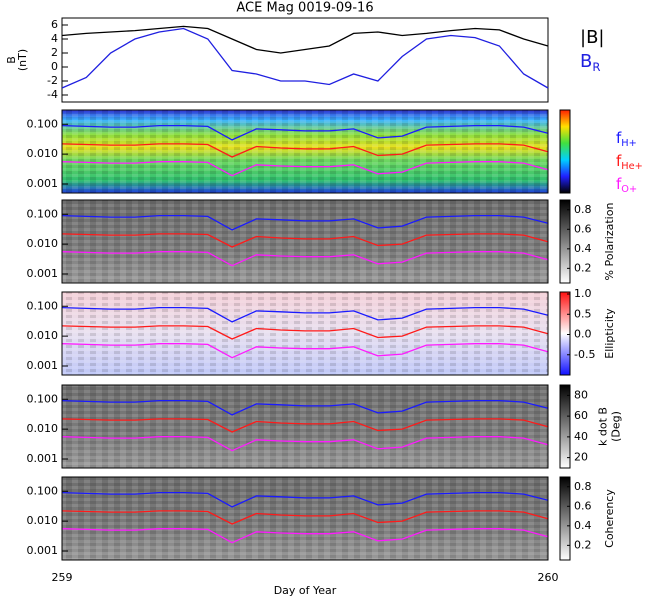 The height and width of the screenshot is (600, 650). What do you see at coordinates (603, 426) in the screenshot?
I see `colorbar-label: k dot B` at bounding box center [603, 426].